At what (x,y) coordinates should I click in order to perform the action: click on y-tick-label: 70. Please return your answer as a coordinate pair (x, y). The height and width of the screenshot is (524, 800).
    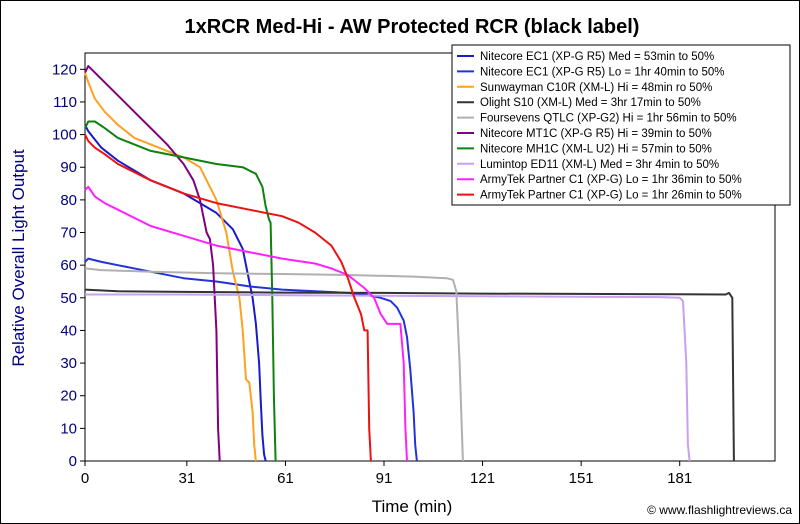
    Looking at the image, I should click on (68, 233).